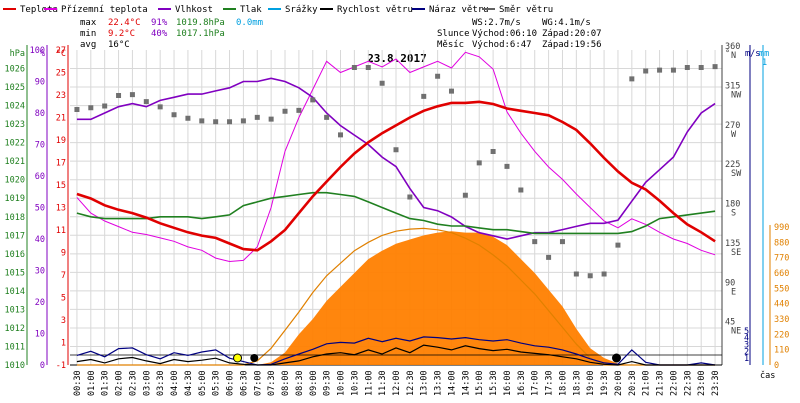  Describe the element at coordinates (746, 345) in the screenshot. I see `wind-tick-label-3: 3` at that location.